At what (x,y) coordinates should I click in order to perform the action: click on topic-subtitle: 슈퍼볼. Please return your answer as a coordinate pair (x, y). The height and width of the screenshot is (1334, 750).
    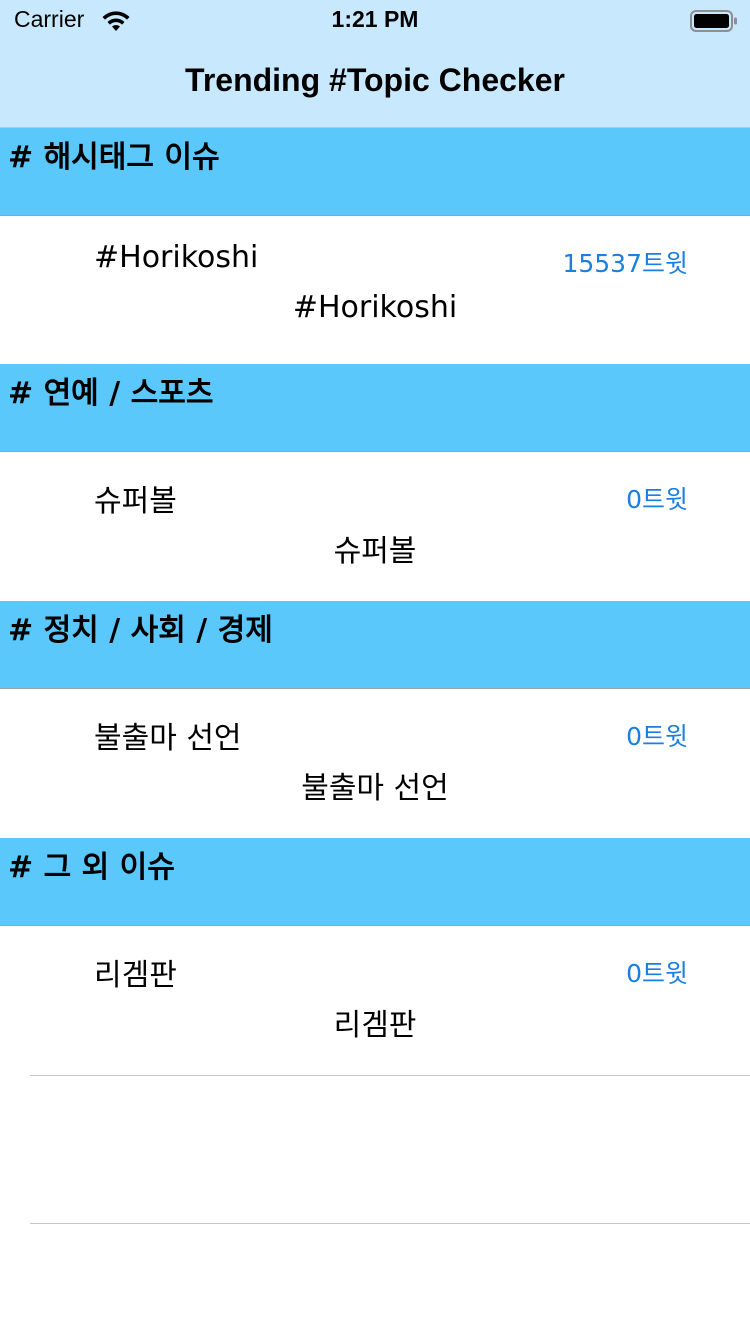
    Looking at the image, I should click on (375, 551).